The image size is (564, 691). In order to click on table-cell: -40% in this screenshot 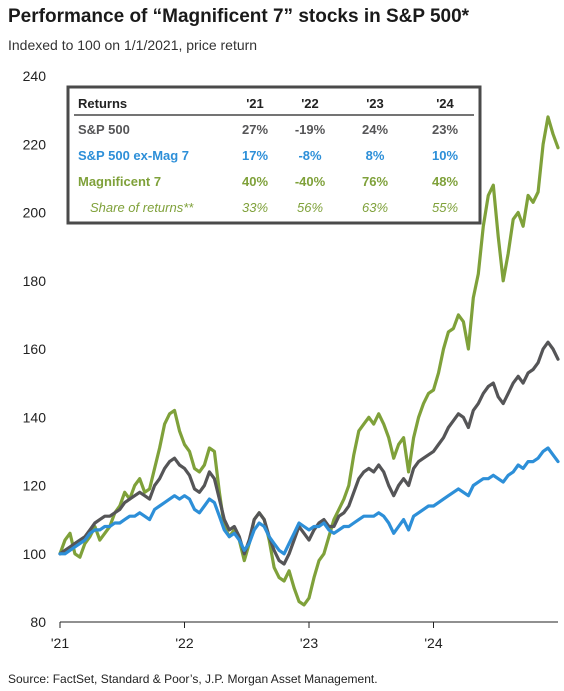, I will do `click(310, 181)`.